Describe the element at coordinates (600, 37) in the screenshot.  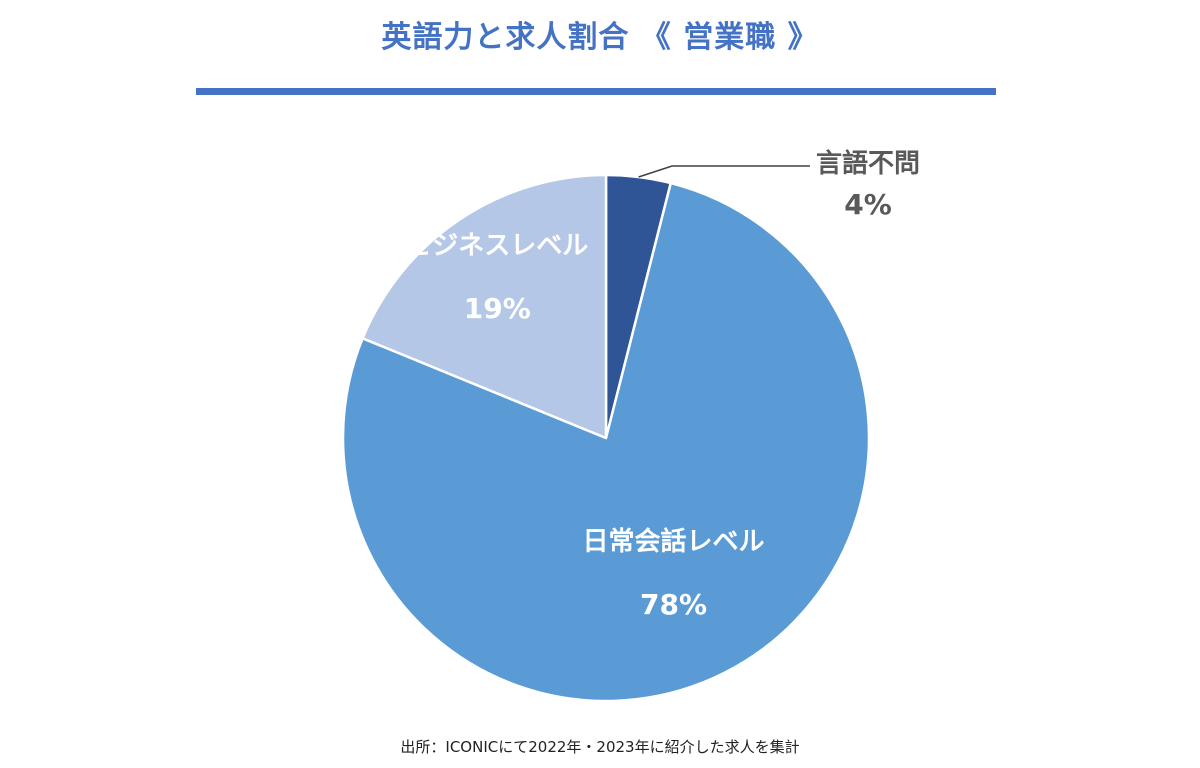
I see `chart-title: 英語力と求人割合 《 営業職 》` at that location.